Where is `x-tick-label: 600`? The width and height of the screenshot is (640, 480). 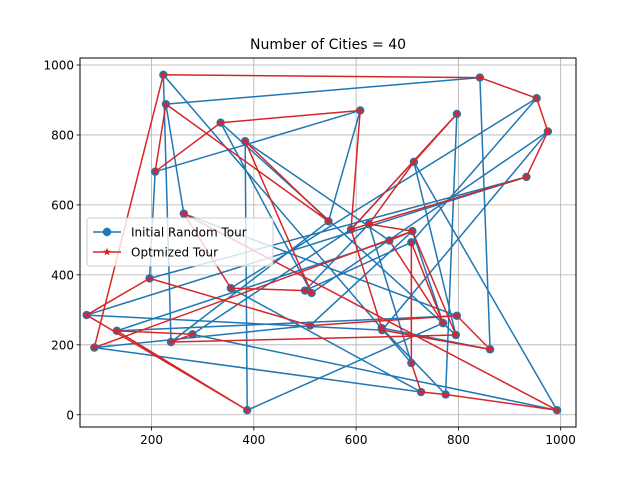
x-tick-label: 600 is located at coordinates (356, 440).